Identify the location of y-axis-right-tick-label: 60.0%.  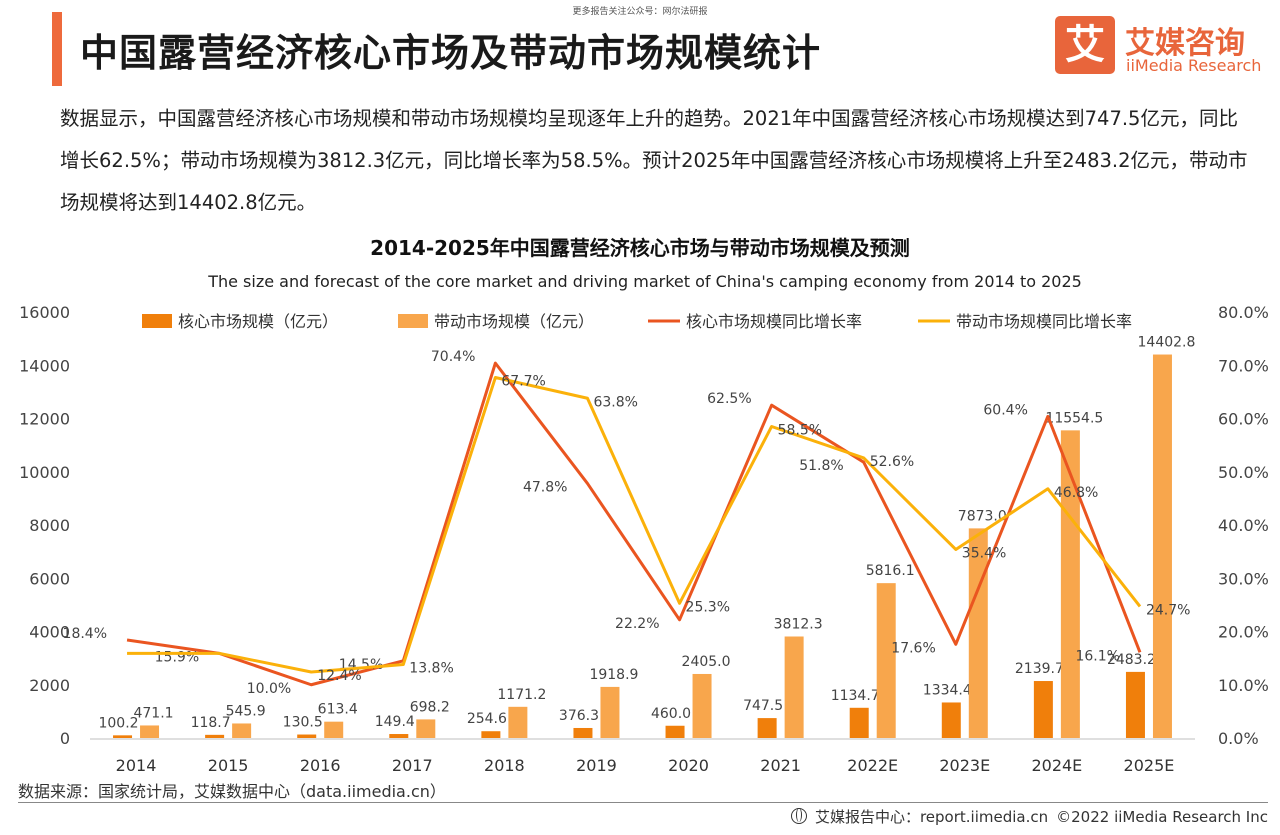
(1243, 419).